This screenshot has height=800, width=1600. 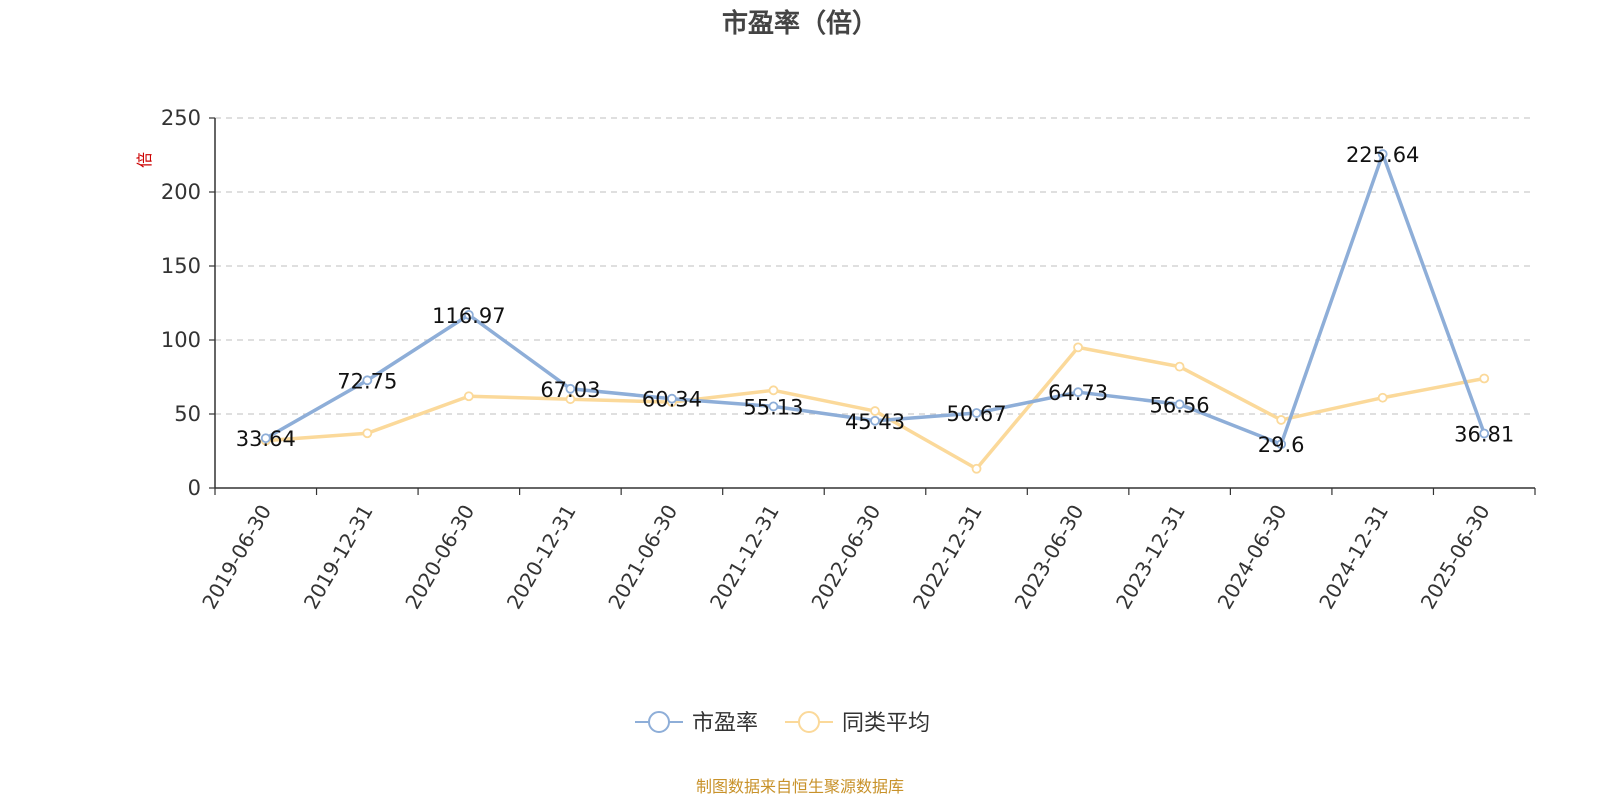 I want to click on data-label: 56.56, so click(x=1180, y=405).